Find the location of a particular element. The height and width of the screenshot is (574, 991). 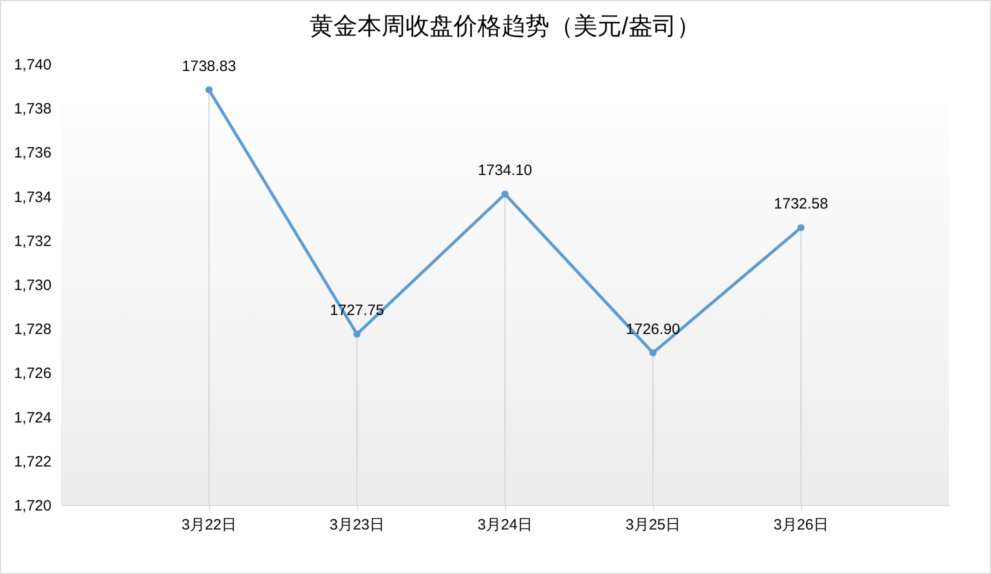

y-tick-label: 1,734 is located at coordinates (33, 197).